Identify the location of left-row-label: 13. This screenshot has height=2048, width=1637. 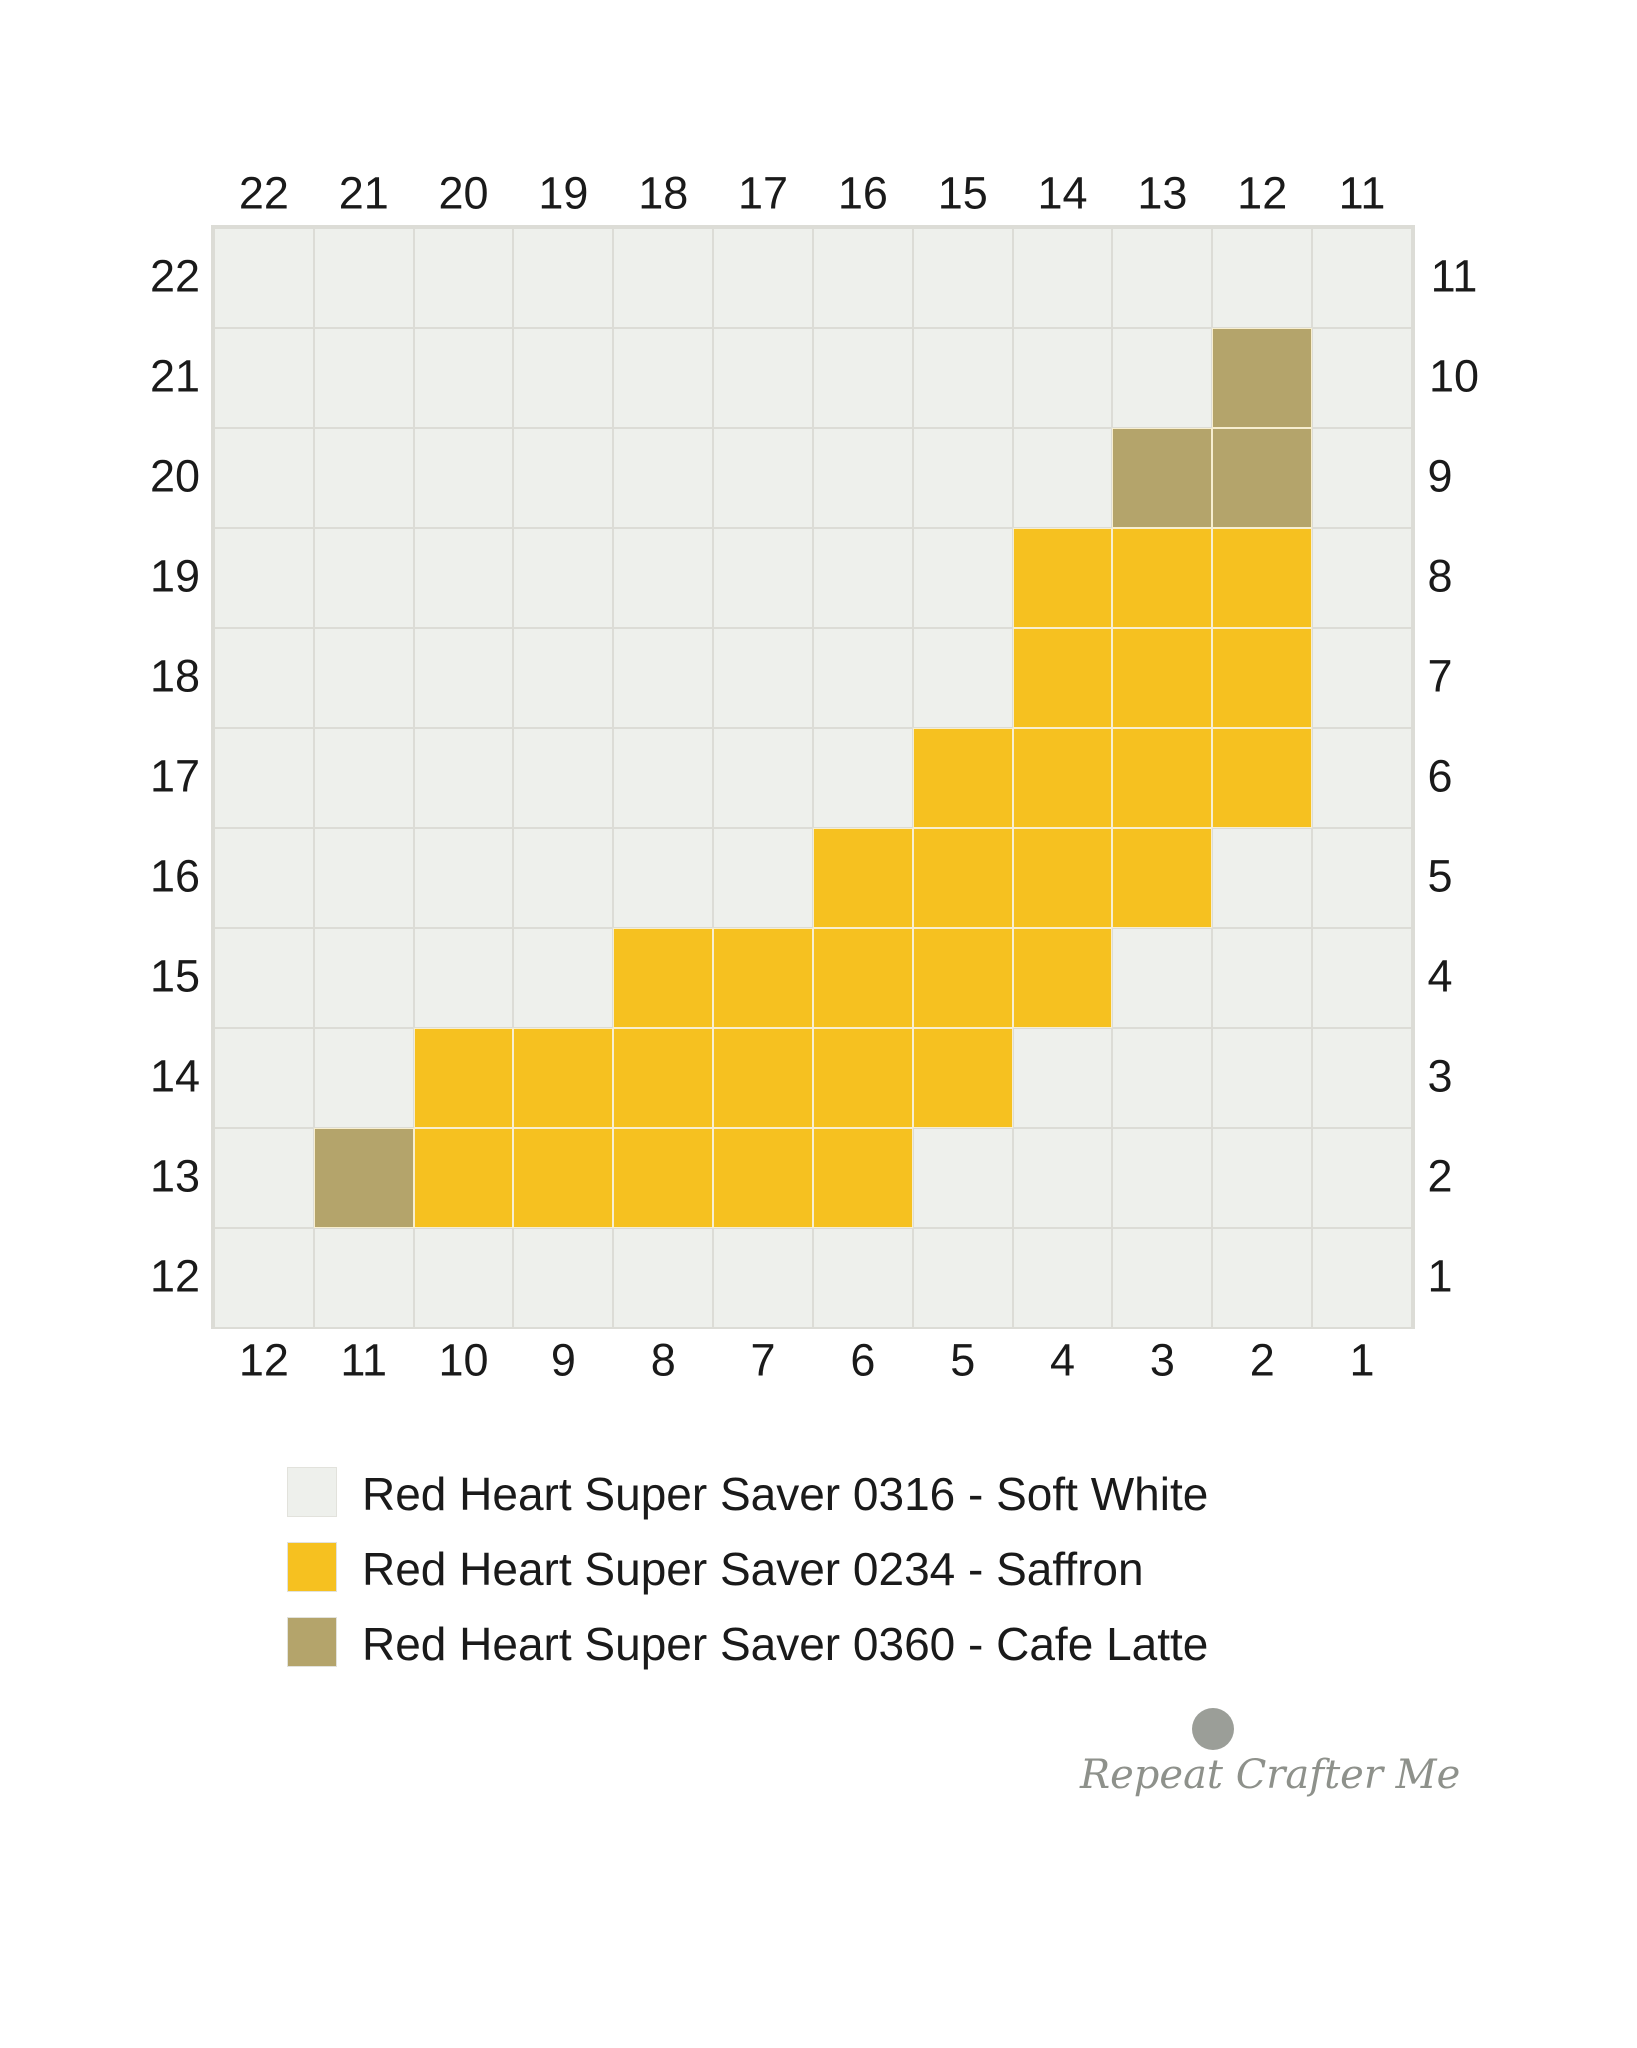
(175, 1176).